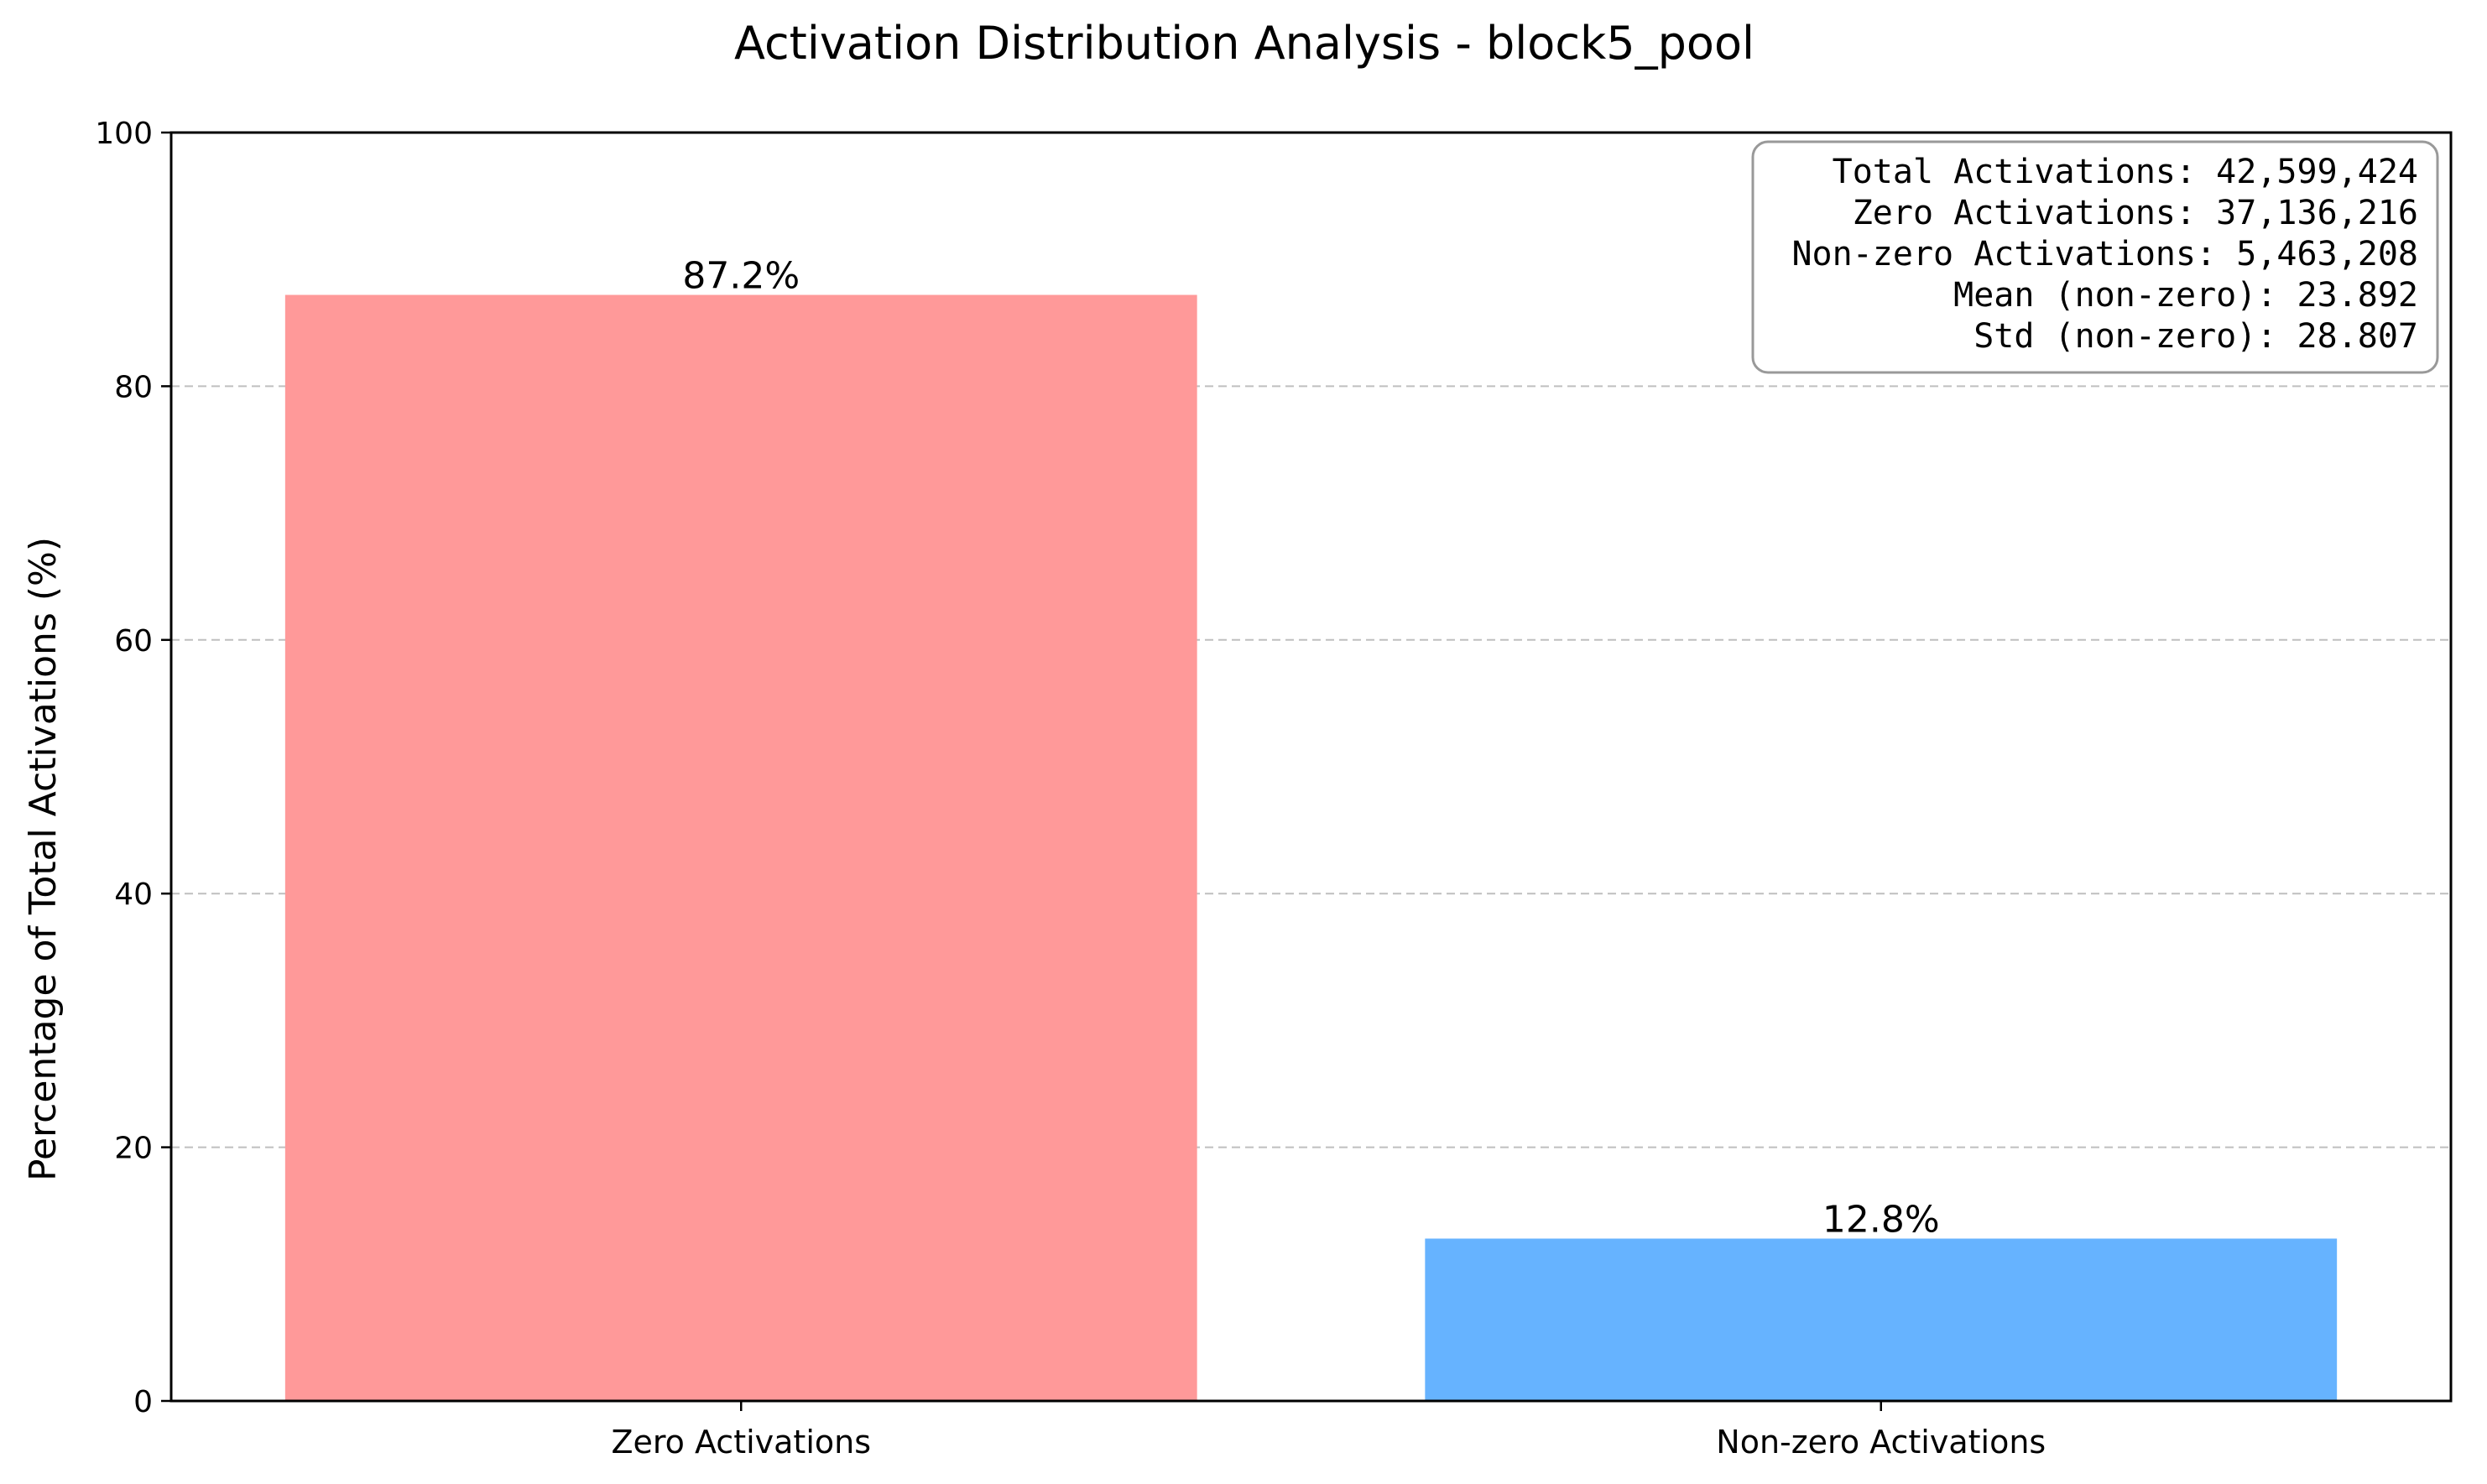  Describe the element at coordinates (124, 134) in the screenshot. I see `y-tick-label: 100` at that location.